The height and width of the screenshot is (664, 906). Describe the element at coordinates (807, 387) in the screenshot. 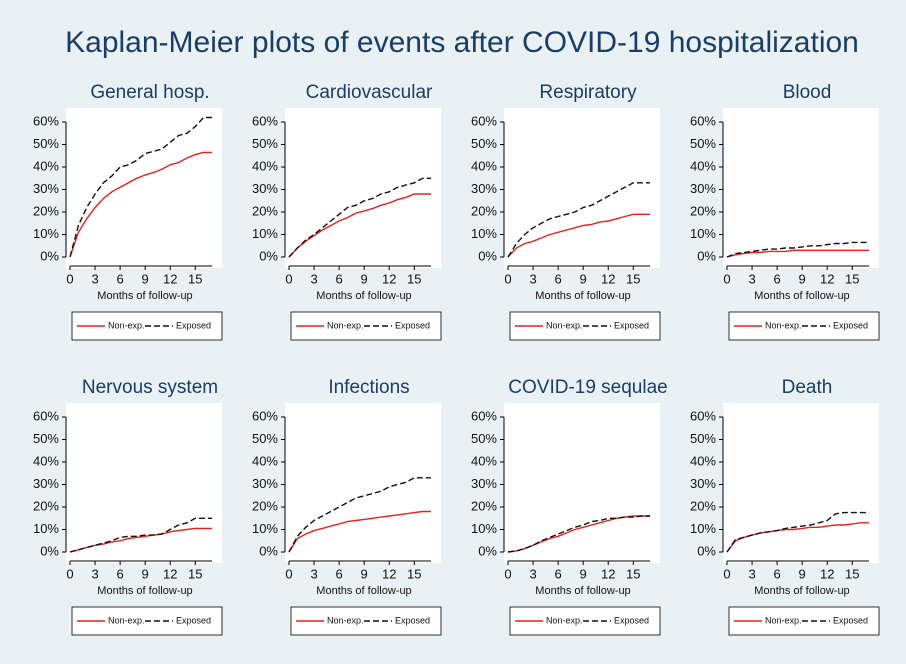

I see `panel-title: Death` at that location.